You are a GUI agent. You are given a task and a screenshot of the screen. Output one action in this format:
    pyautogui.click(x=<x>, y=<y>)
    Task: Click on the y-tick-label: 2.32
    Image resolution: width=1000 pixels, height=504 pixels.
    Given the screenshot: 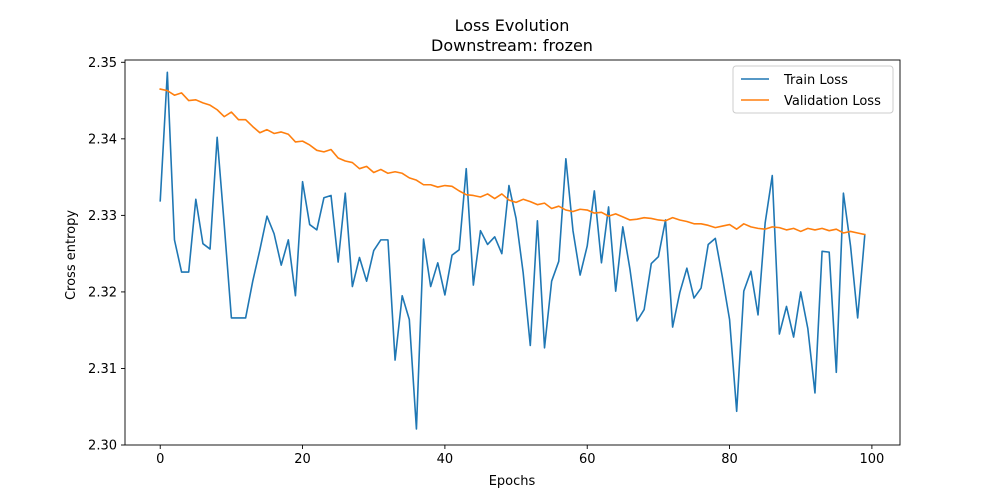 What is the action you would take?
    pyautogui.click(x=102, y=292)
    